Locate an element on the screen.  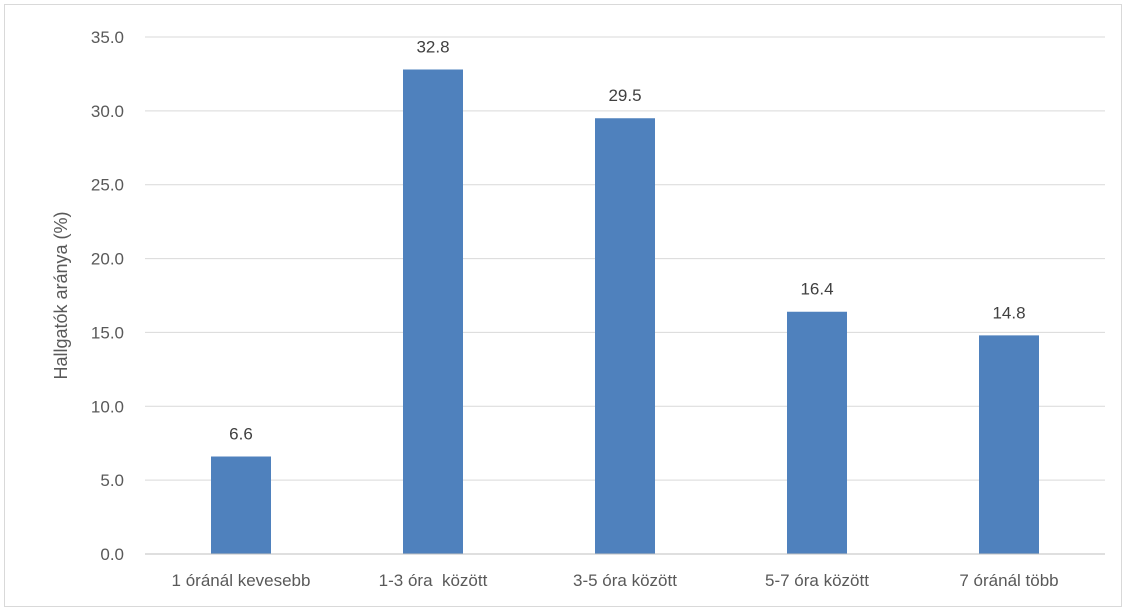
x-tick-label: 7 óránál több is located at coordinates (1008, 580).